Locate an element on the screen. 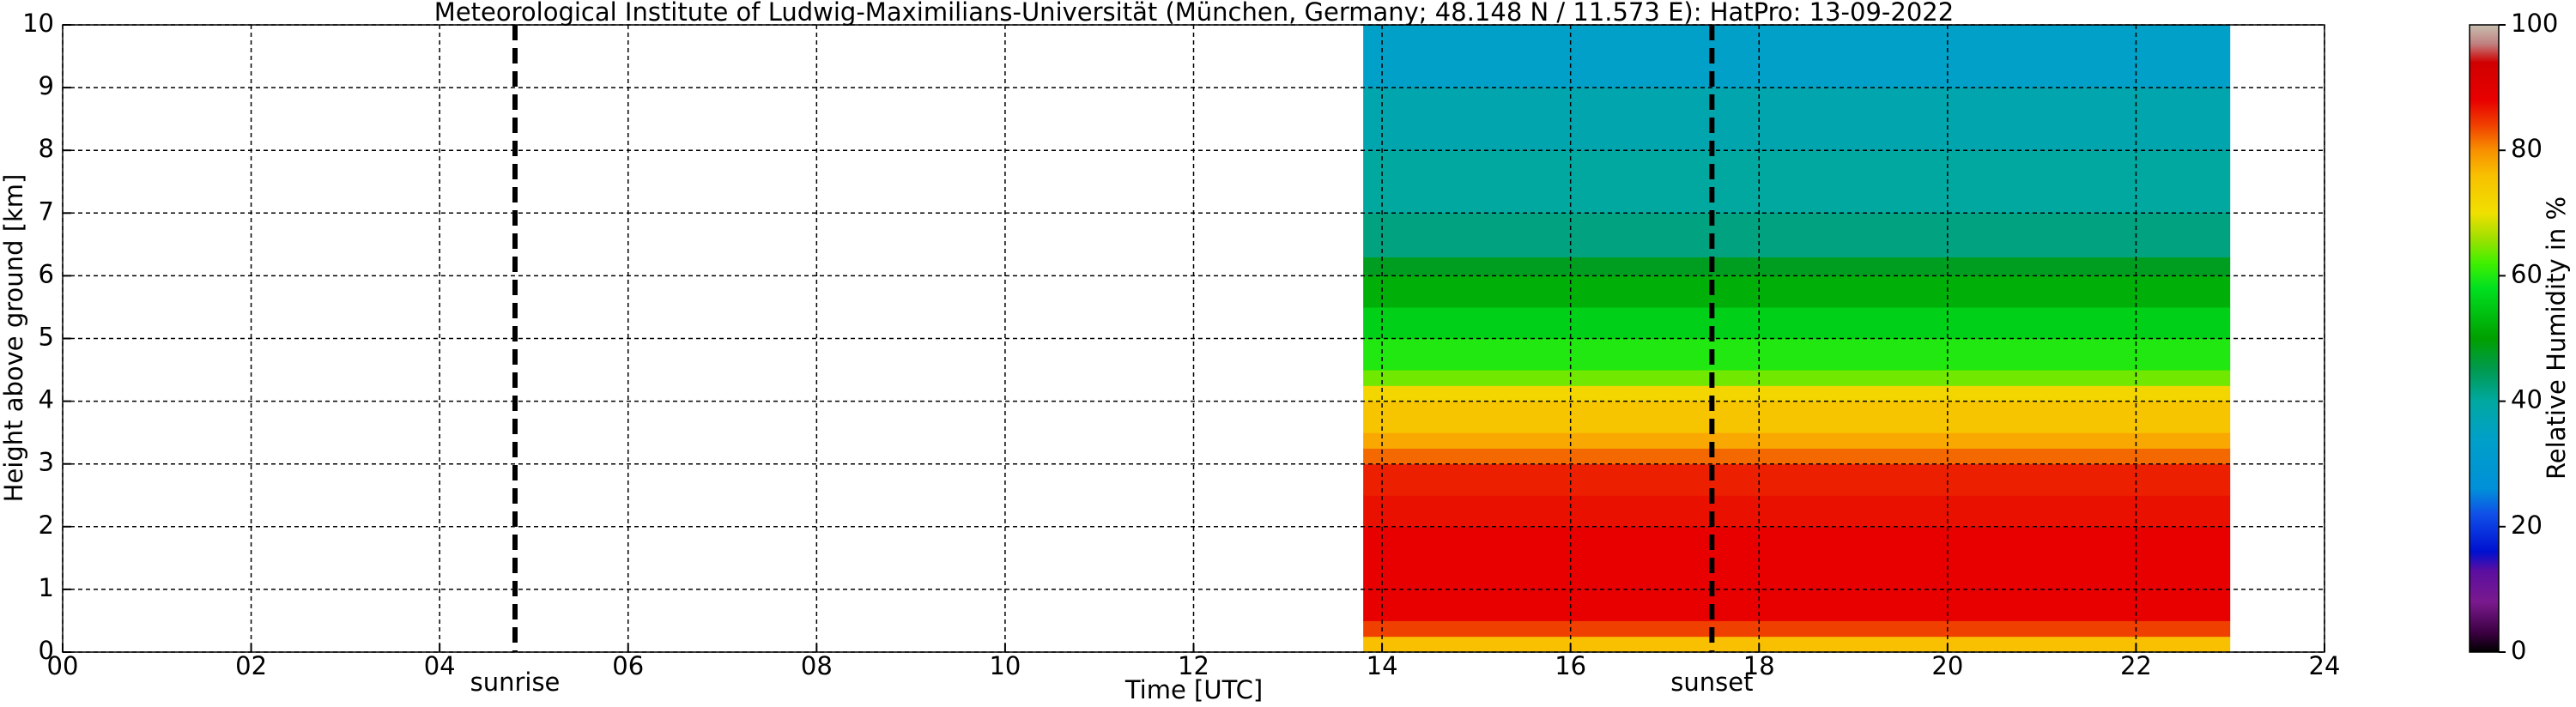 The width and height of the screenshot is (2576, 707). colorbar-tick-label: 60 is located at coordinates (2527, 273).